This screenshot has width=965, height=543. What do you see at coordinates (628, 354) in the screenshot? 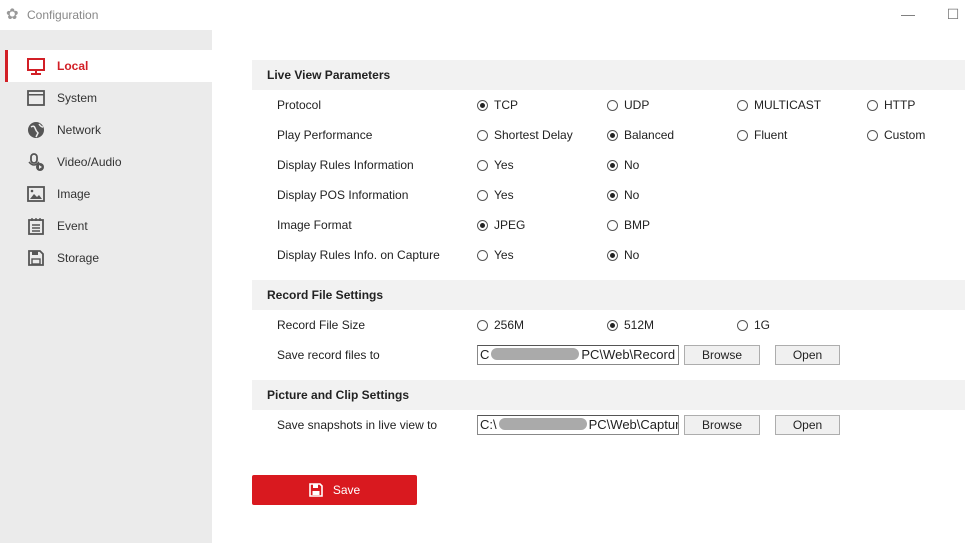
I see `path-suffix: PC\Web\Record` at bounding box center [628, 354].